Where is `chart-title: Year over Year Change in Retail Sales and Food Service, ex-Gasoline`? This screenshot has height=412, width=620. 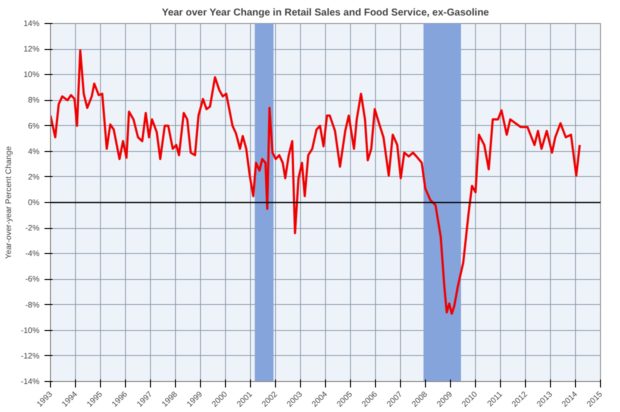 chart-title: Year over Year Change in Retail Sales and Food Service, ex-Gasoline is located at coordinates (326, 13).